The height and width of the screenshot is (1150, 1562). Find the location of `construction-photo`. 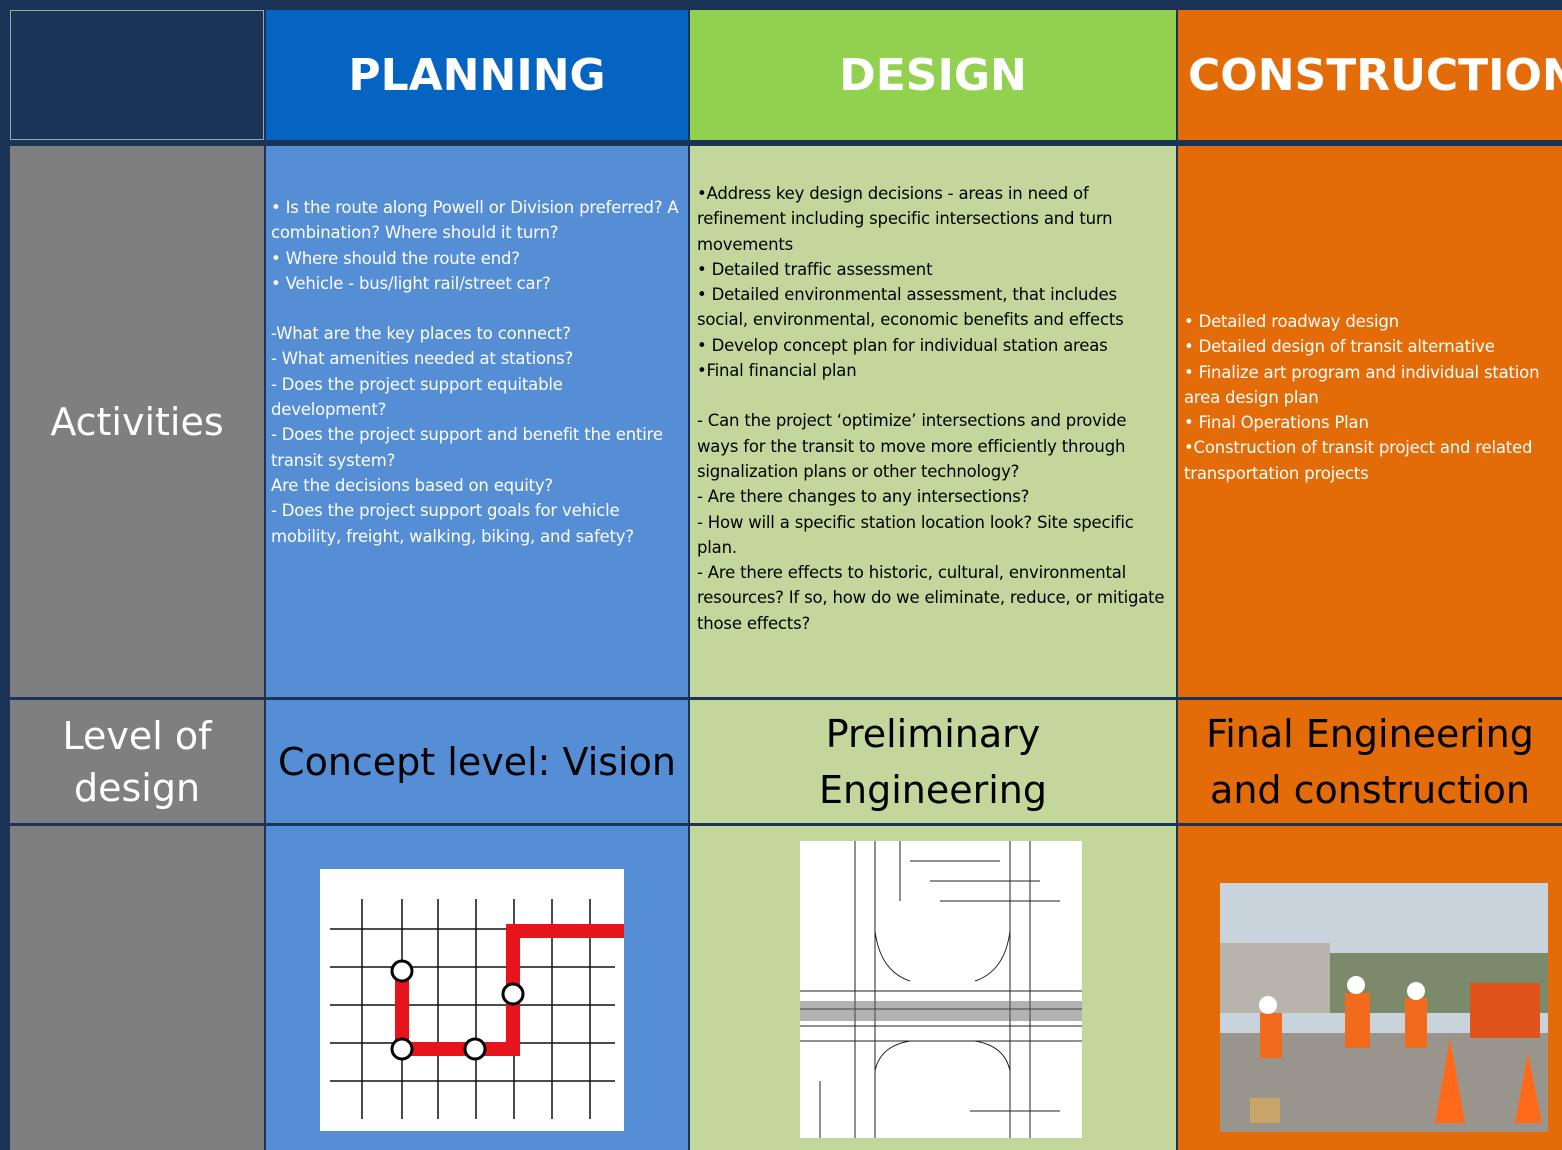

construction-photo is located at coordinates (1384, 1007).